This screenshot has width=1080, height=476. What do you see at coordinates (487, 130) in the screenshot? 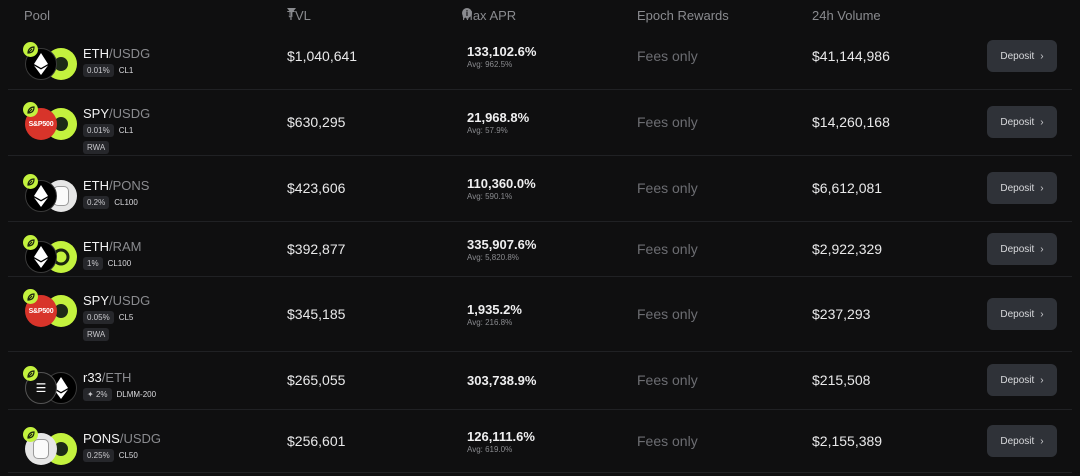
I see `avg-apr-value: Avg: 57.9%` at bounding box center [487, 130].